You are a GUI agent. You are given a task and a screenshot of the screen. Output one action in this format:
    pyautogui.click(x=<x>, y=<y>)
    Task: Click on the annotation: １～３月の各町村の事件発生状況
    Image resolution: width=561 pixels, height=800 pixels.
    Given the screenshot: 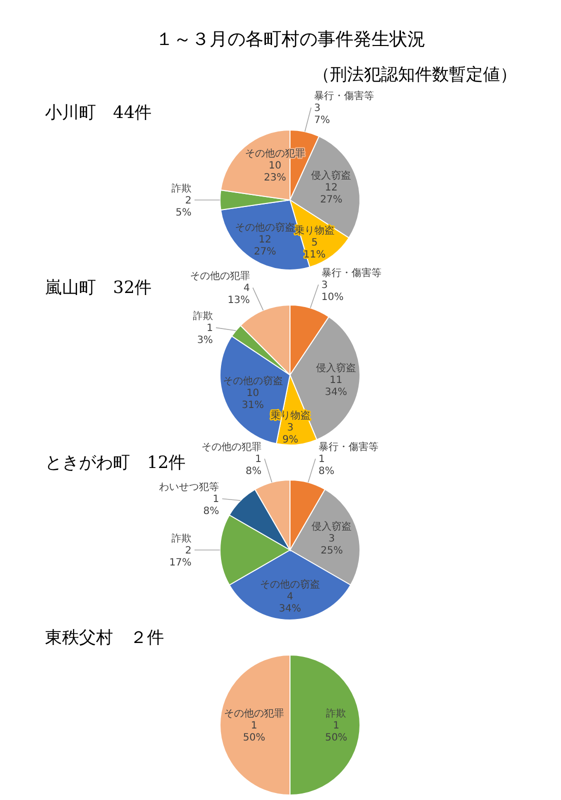 What is the action you would take?
    pyautogui.click(x=291, y=39)
    